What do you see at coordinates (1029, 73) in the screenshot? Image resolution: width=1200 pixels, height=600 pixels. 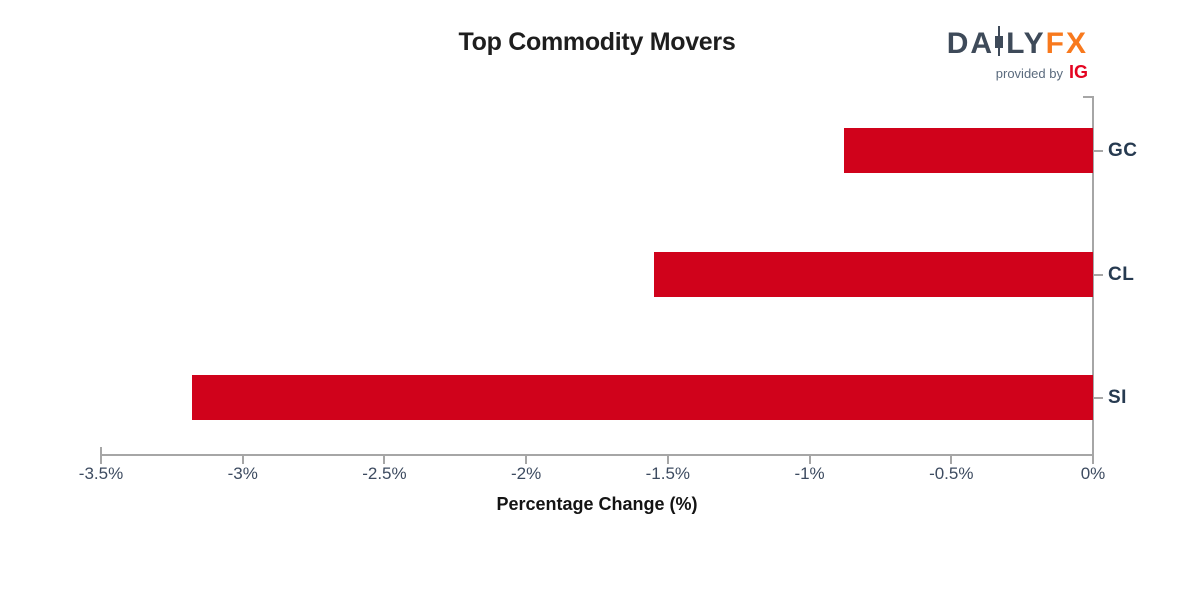 I see `provided-by-text: provided by` at bounding box center [1029, 73].